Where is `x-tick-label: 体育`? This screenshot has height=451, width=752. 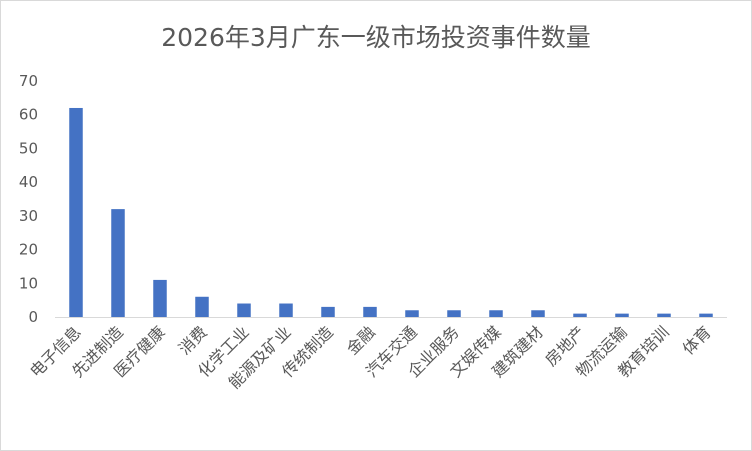
x-tick-label: 体育 is located at coordinates (697, 340).